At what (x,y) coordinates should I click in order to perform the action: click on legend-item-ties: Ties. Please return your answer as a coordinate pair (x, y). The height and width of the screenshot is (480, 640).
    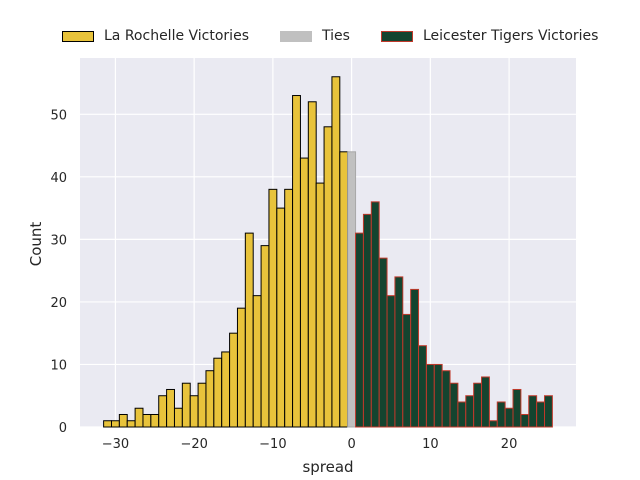
    Looking at the image, I should click on (315, 36).